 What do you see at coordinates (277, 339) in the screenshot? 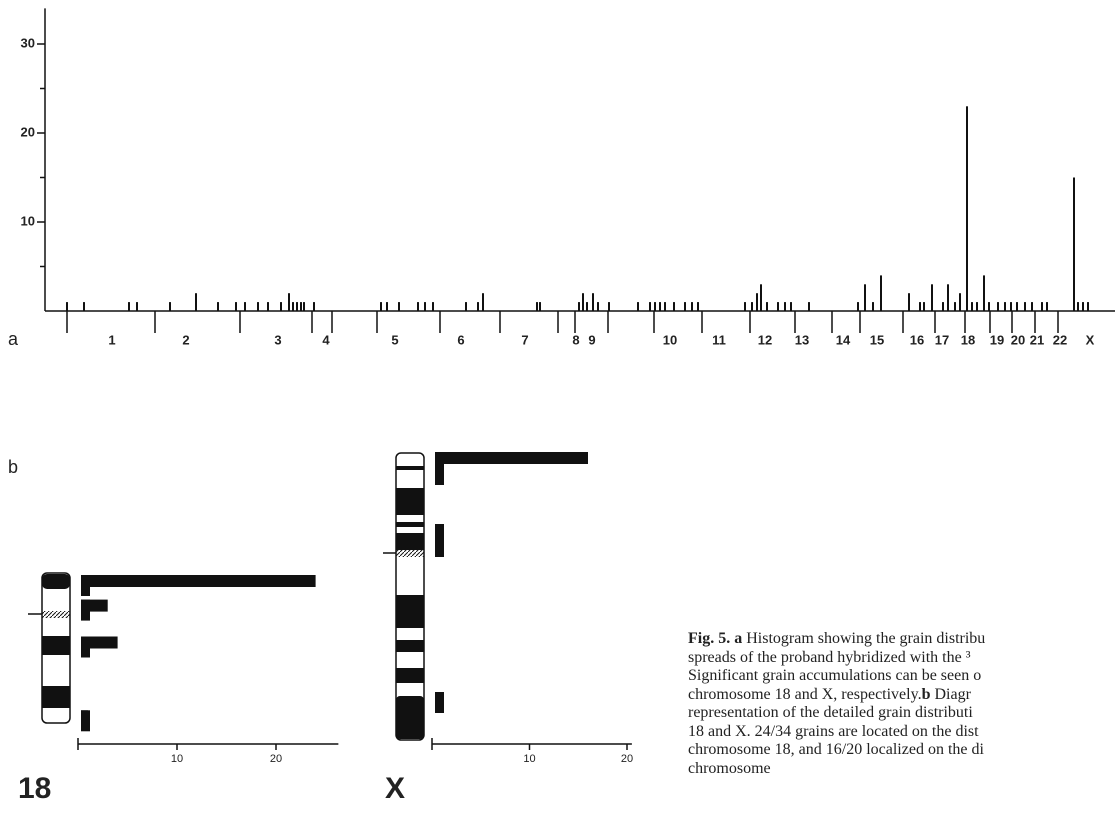
I see `chromosome-label: 3` at bounding box center [277, 339].